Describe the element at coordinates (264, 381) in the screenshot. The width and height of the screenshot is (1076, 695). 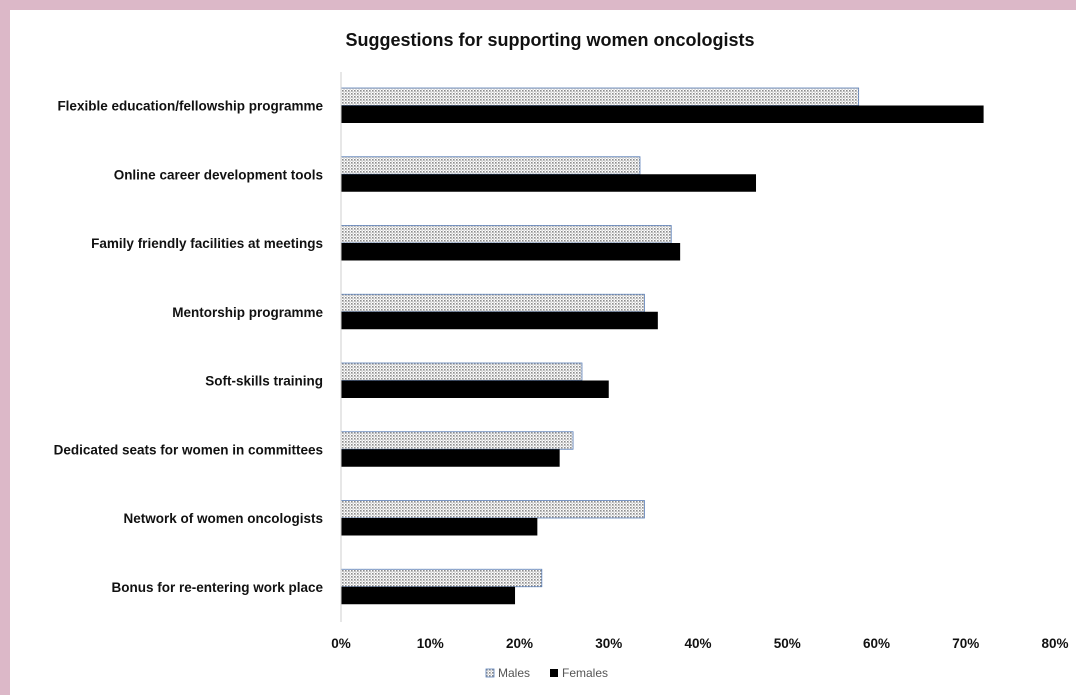
I see `category-label: Soft-skills training` at that location.